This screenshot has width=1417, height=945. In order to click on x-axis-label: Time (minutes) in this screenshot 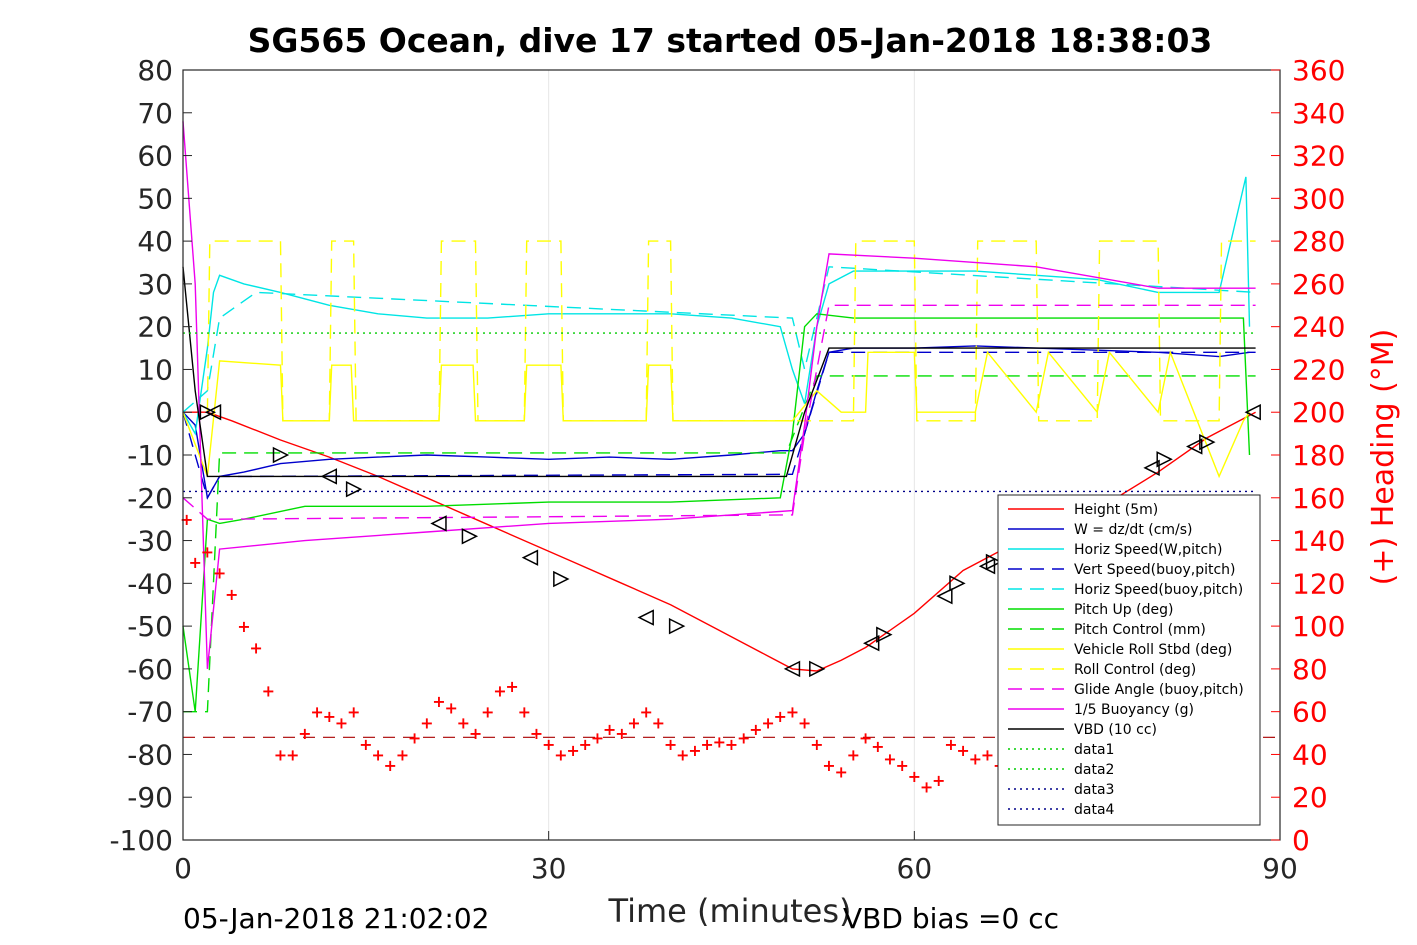, I will do `click(730, 911)`.